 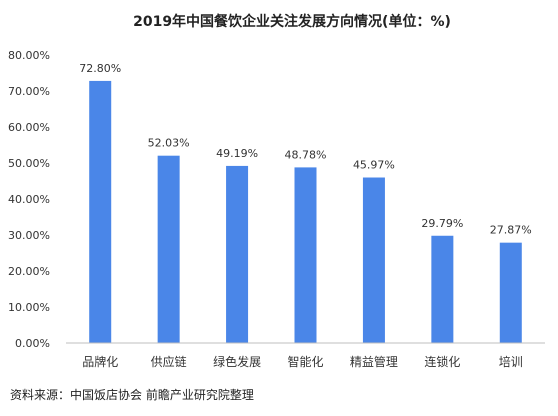 What do you see at coordinates (169, 143) in the screenshot?
I see `data-label: 52.03%` at bounding box center [169, 143].